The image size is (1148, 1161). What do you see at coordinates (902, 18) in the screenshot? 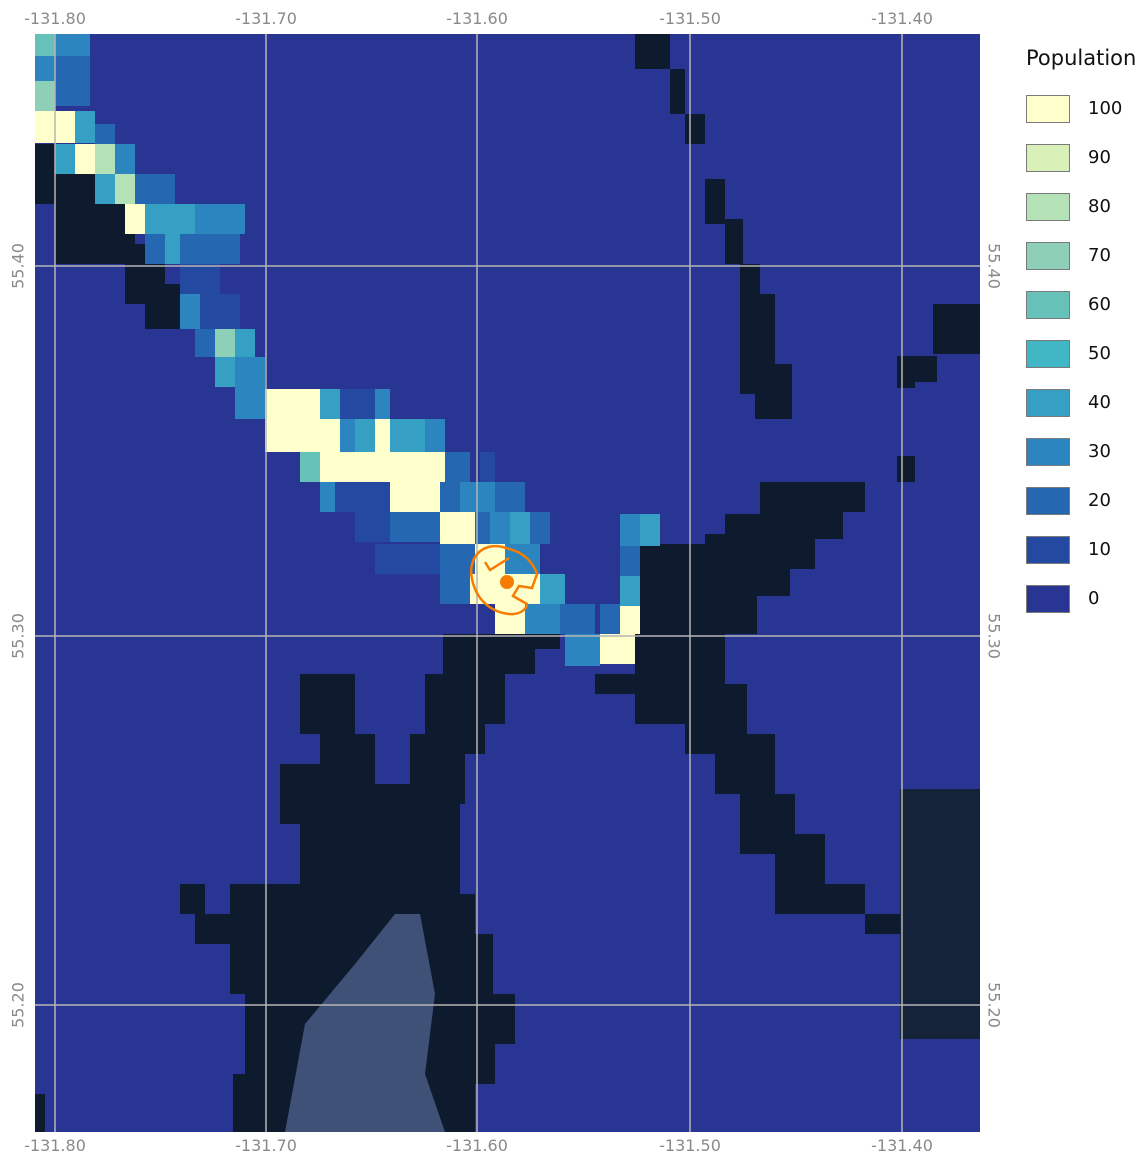
I see `x-tick-top: -131.40` at bounding box center [902, 18].